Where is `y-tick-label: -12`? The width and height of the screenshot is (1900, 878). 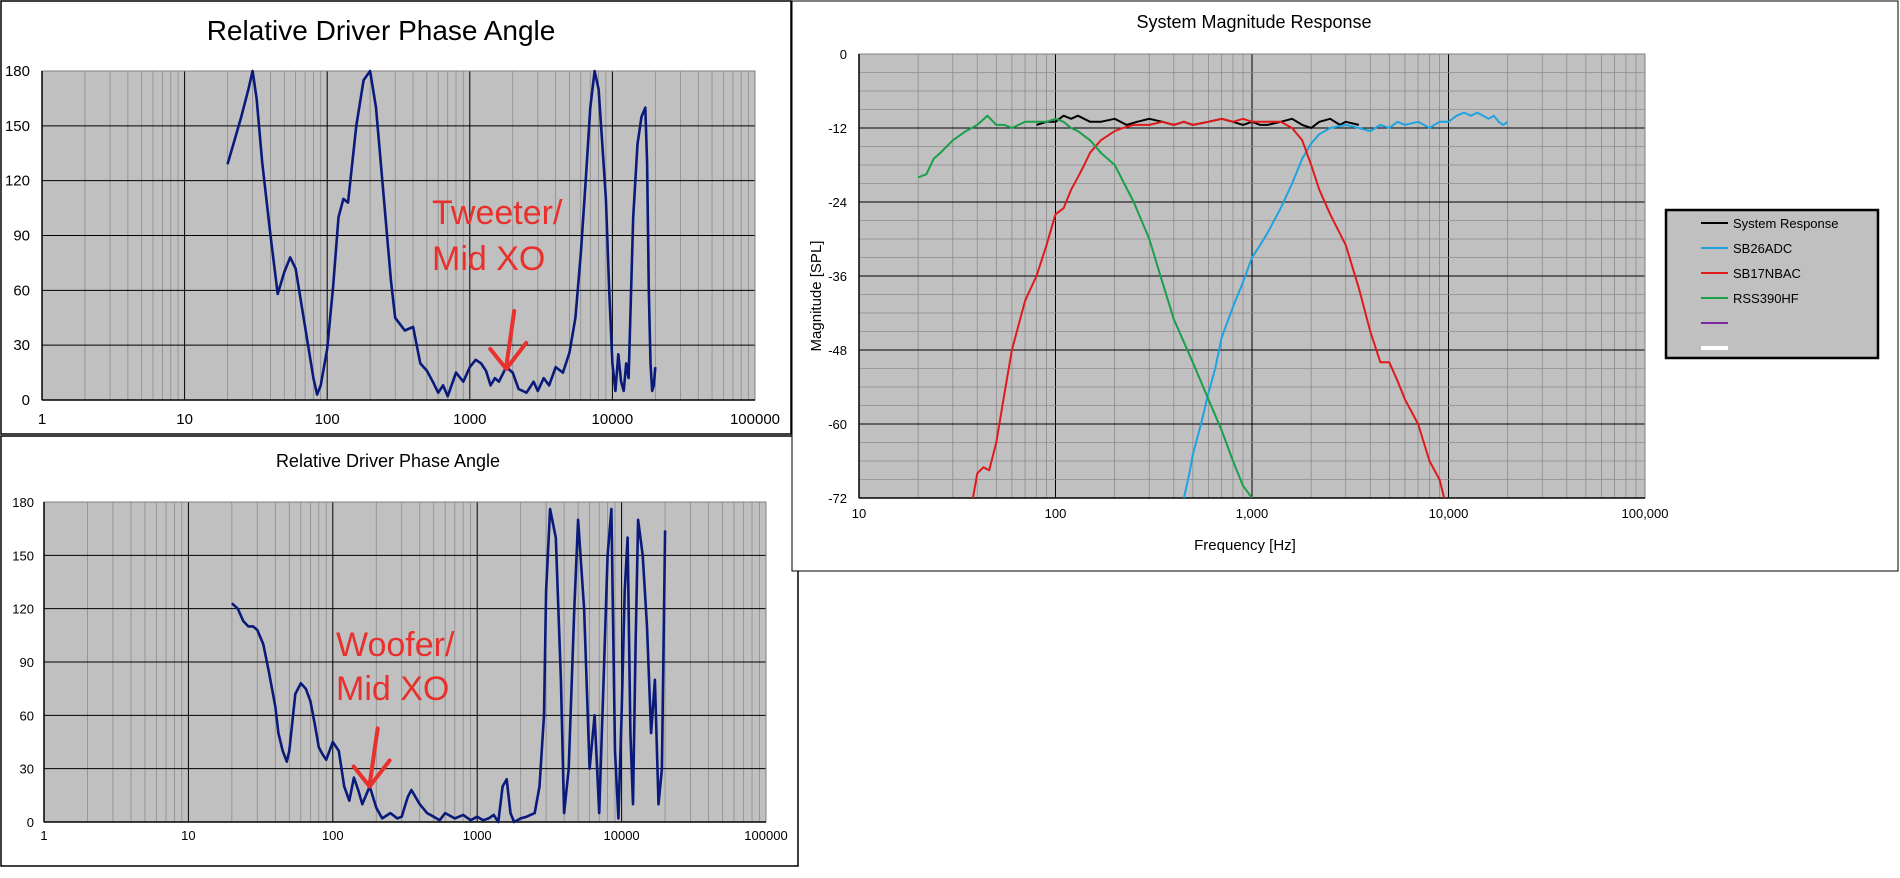
y-tick-label: -12 is located at coordinates (837, 128).